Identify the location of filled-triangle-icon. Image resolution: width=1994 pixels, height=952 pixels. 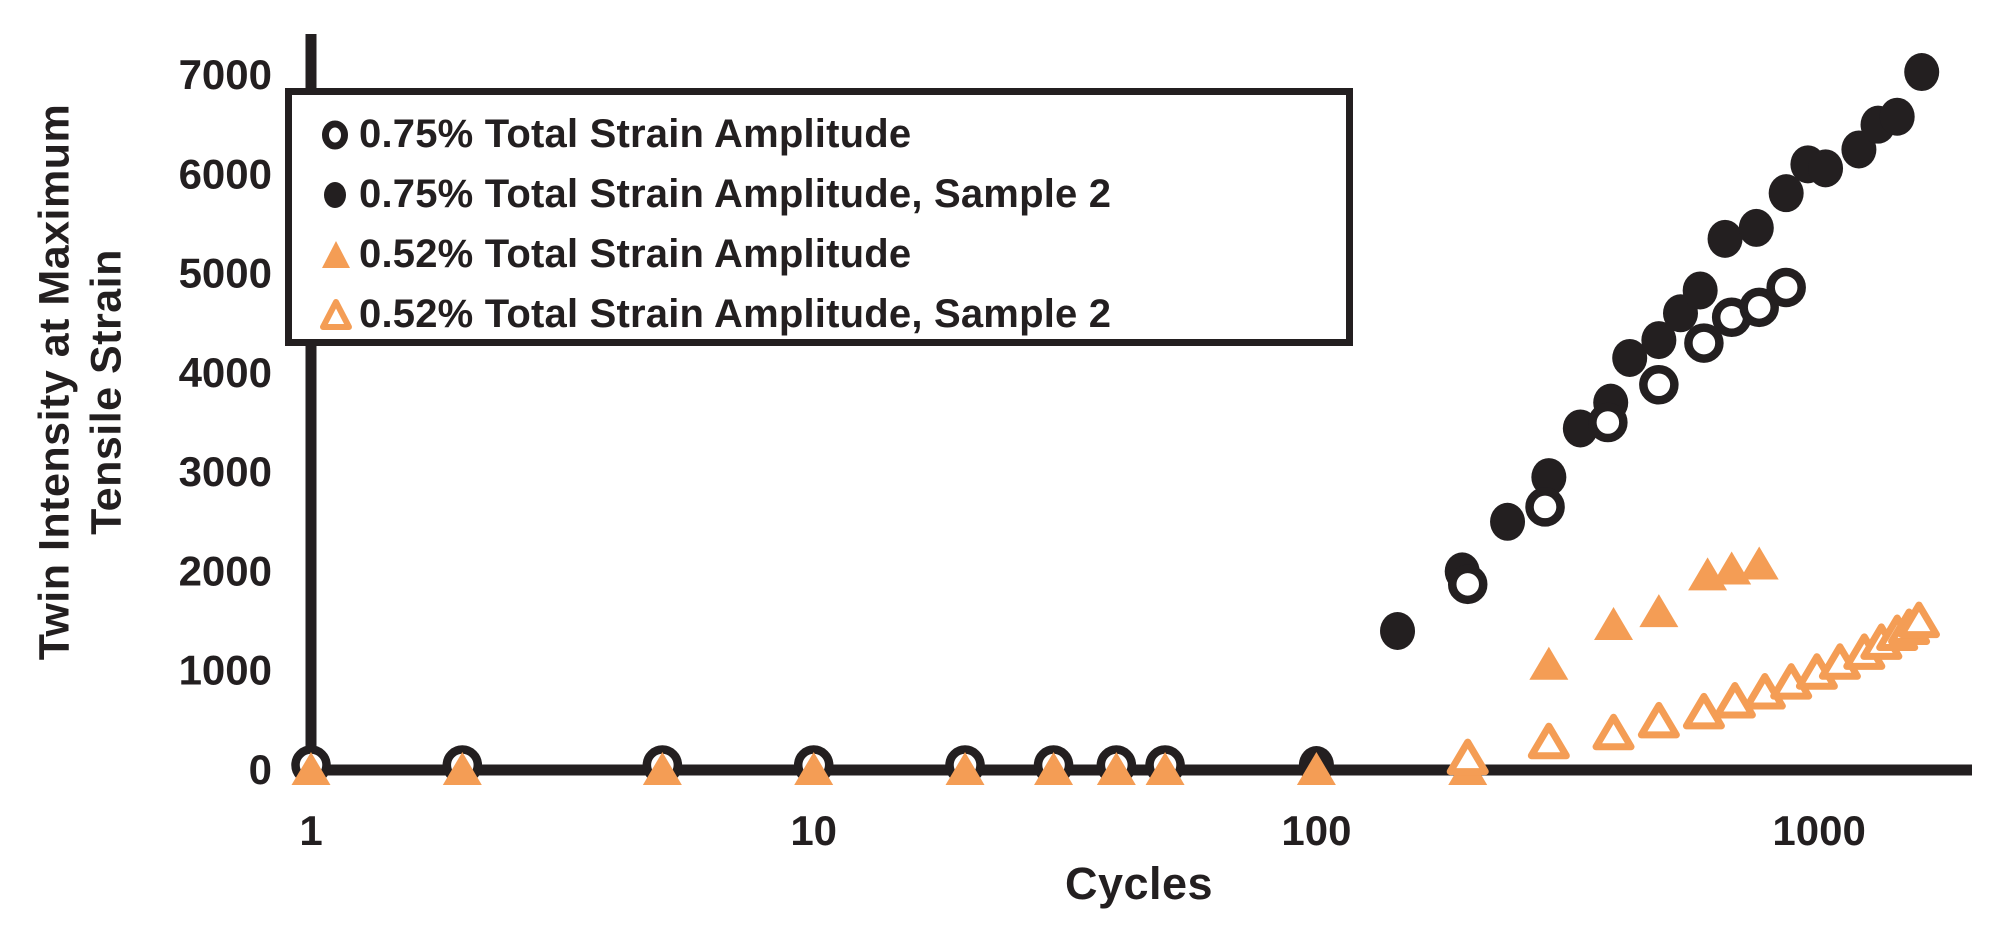
(337, 254).